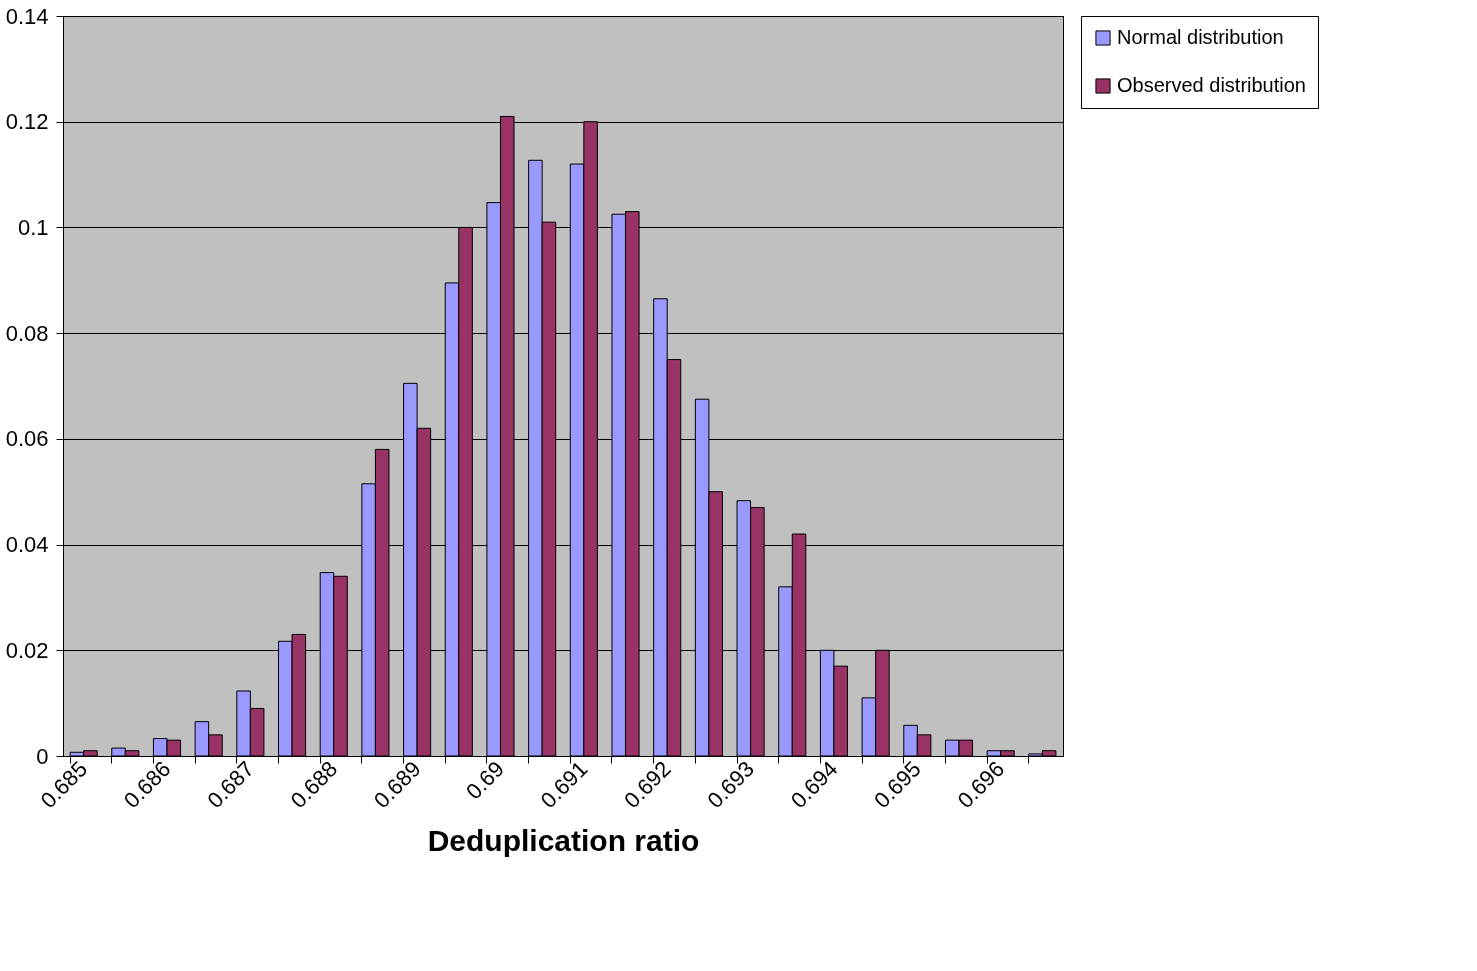  What do you see at coordinates (27, 333) in the screenshot?
I see `y-tick-label: 0.08` at bounding box center [27, 333].